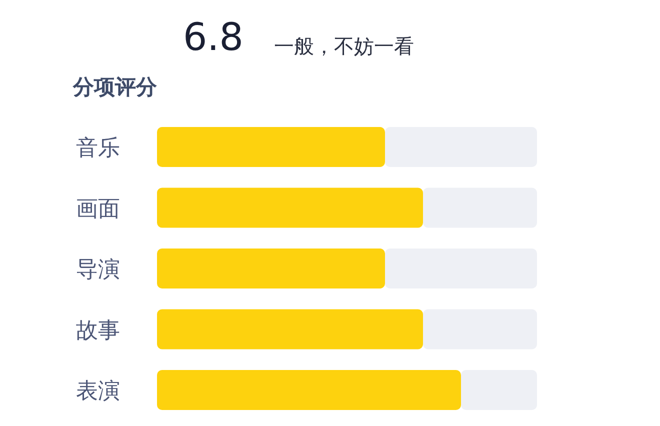 This screenshot has height=426, width=660. Describe the element at coordinates (98, 331) in the screenshot. I see `category-label: 故事` at that location.